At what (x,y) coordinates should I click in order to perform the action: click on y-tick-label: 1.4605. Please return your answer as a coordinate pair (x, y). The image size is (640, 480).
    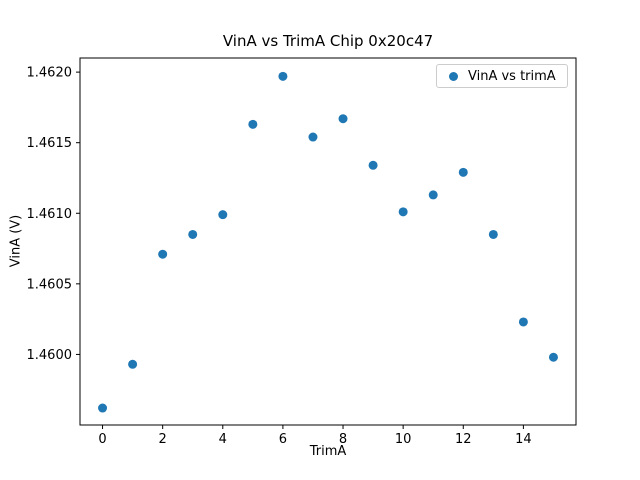
    Looking at the image, I should click on (50, 284).